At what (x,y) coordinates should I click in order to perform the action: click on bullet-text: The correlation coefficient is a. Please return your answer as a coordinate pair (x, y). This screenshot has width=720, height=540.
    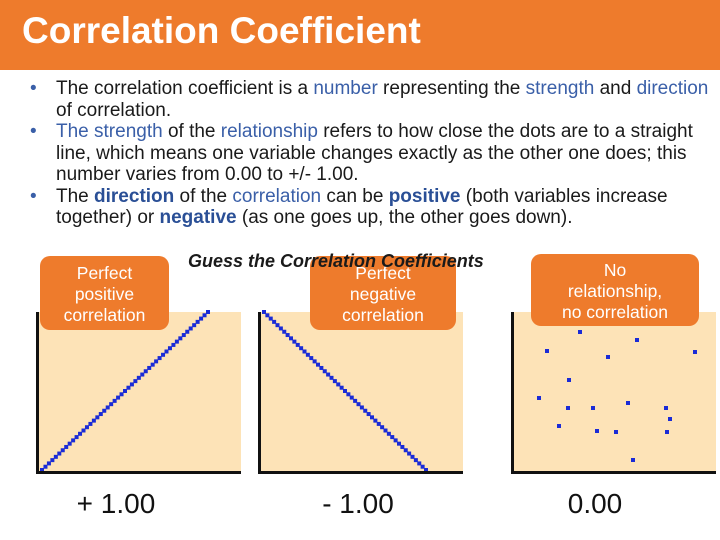
    Looking at the image, I should click on (185, 88).